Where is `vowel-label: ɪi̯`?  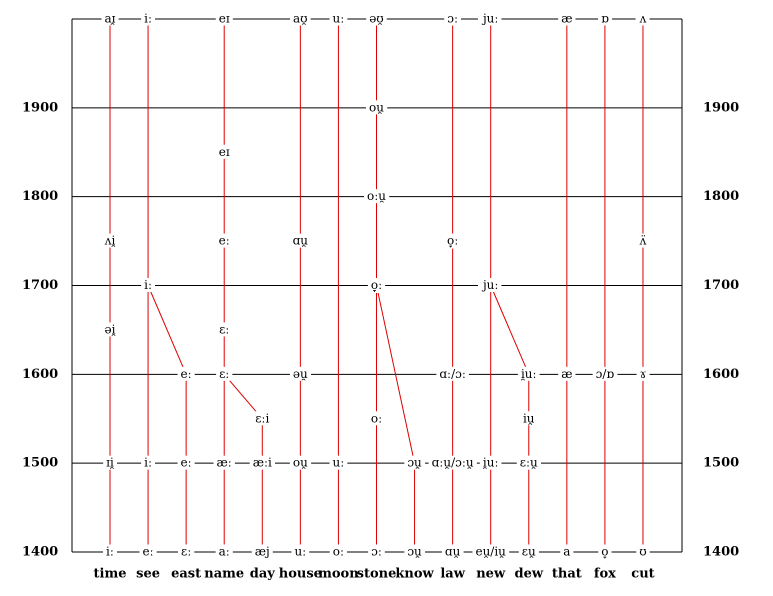 vowel-label: ɪi̯ is located at coordinates (110, 463).